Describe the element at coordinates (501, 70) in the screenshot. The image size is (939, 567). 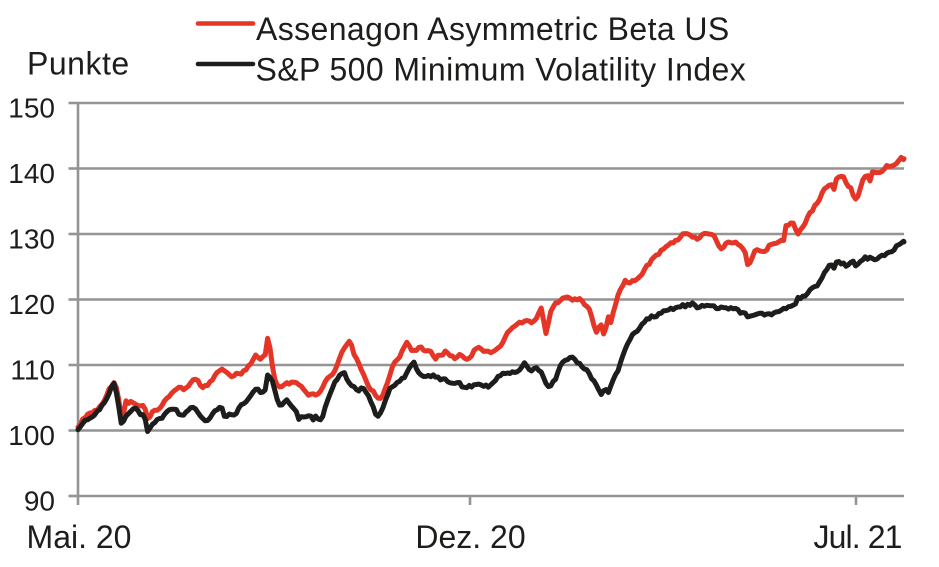
I see `svg-text:S&P 500 Minimum Volatility Ind: S&P 500 Minimum Volatility Index` at that location.